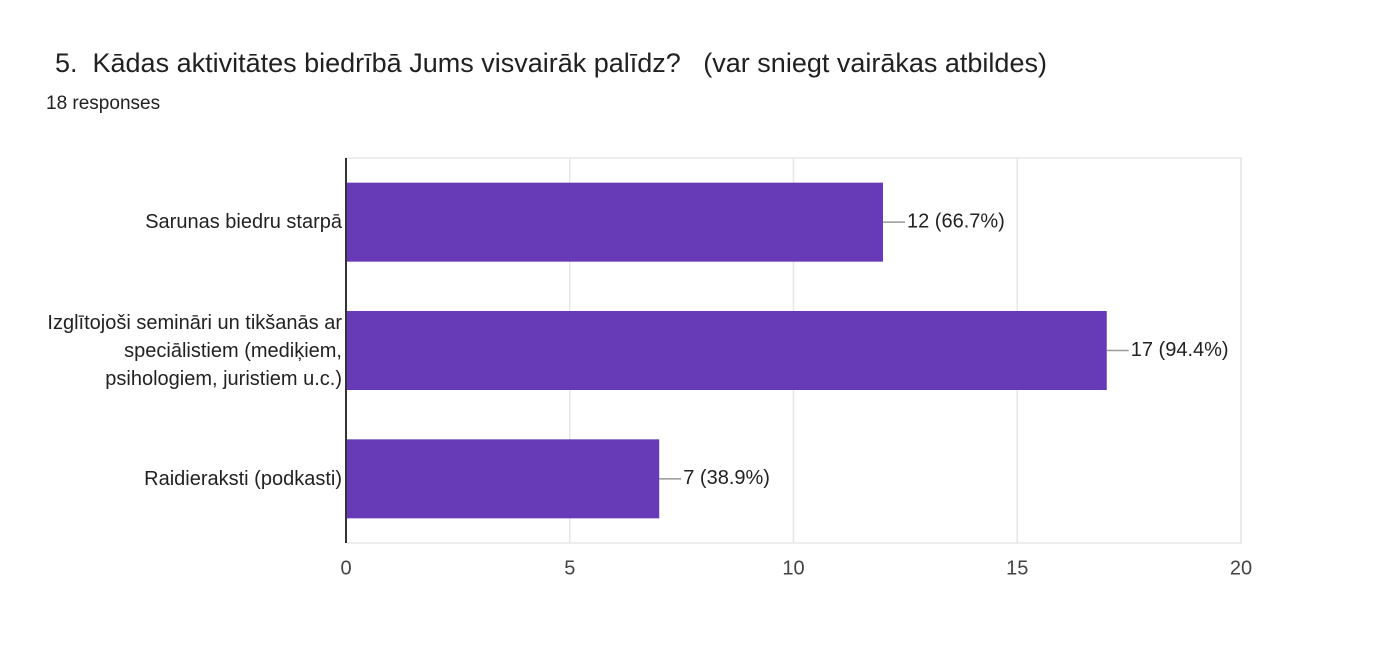  Describe the element at coordinates (569, 568) in the screenshot. I see `x-tick-label: 5` at that location.